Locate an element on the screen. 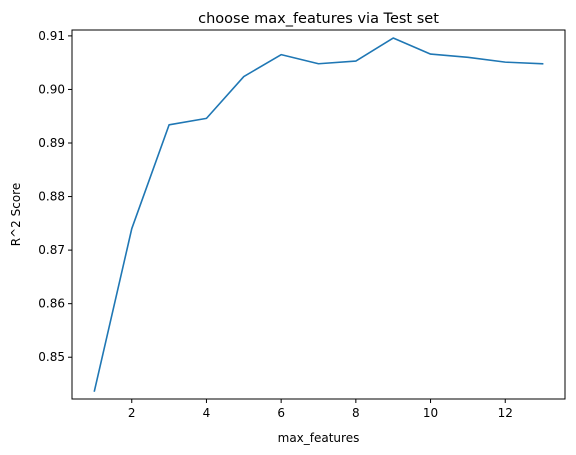  x-tick-label: 2 is located at coordinates (132, 413).